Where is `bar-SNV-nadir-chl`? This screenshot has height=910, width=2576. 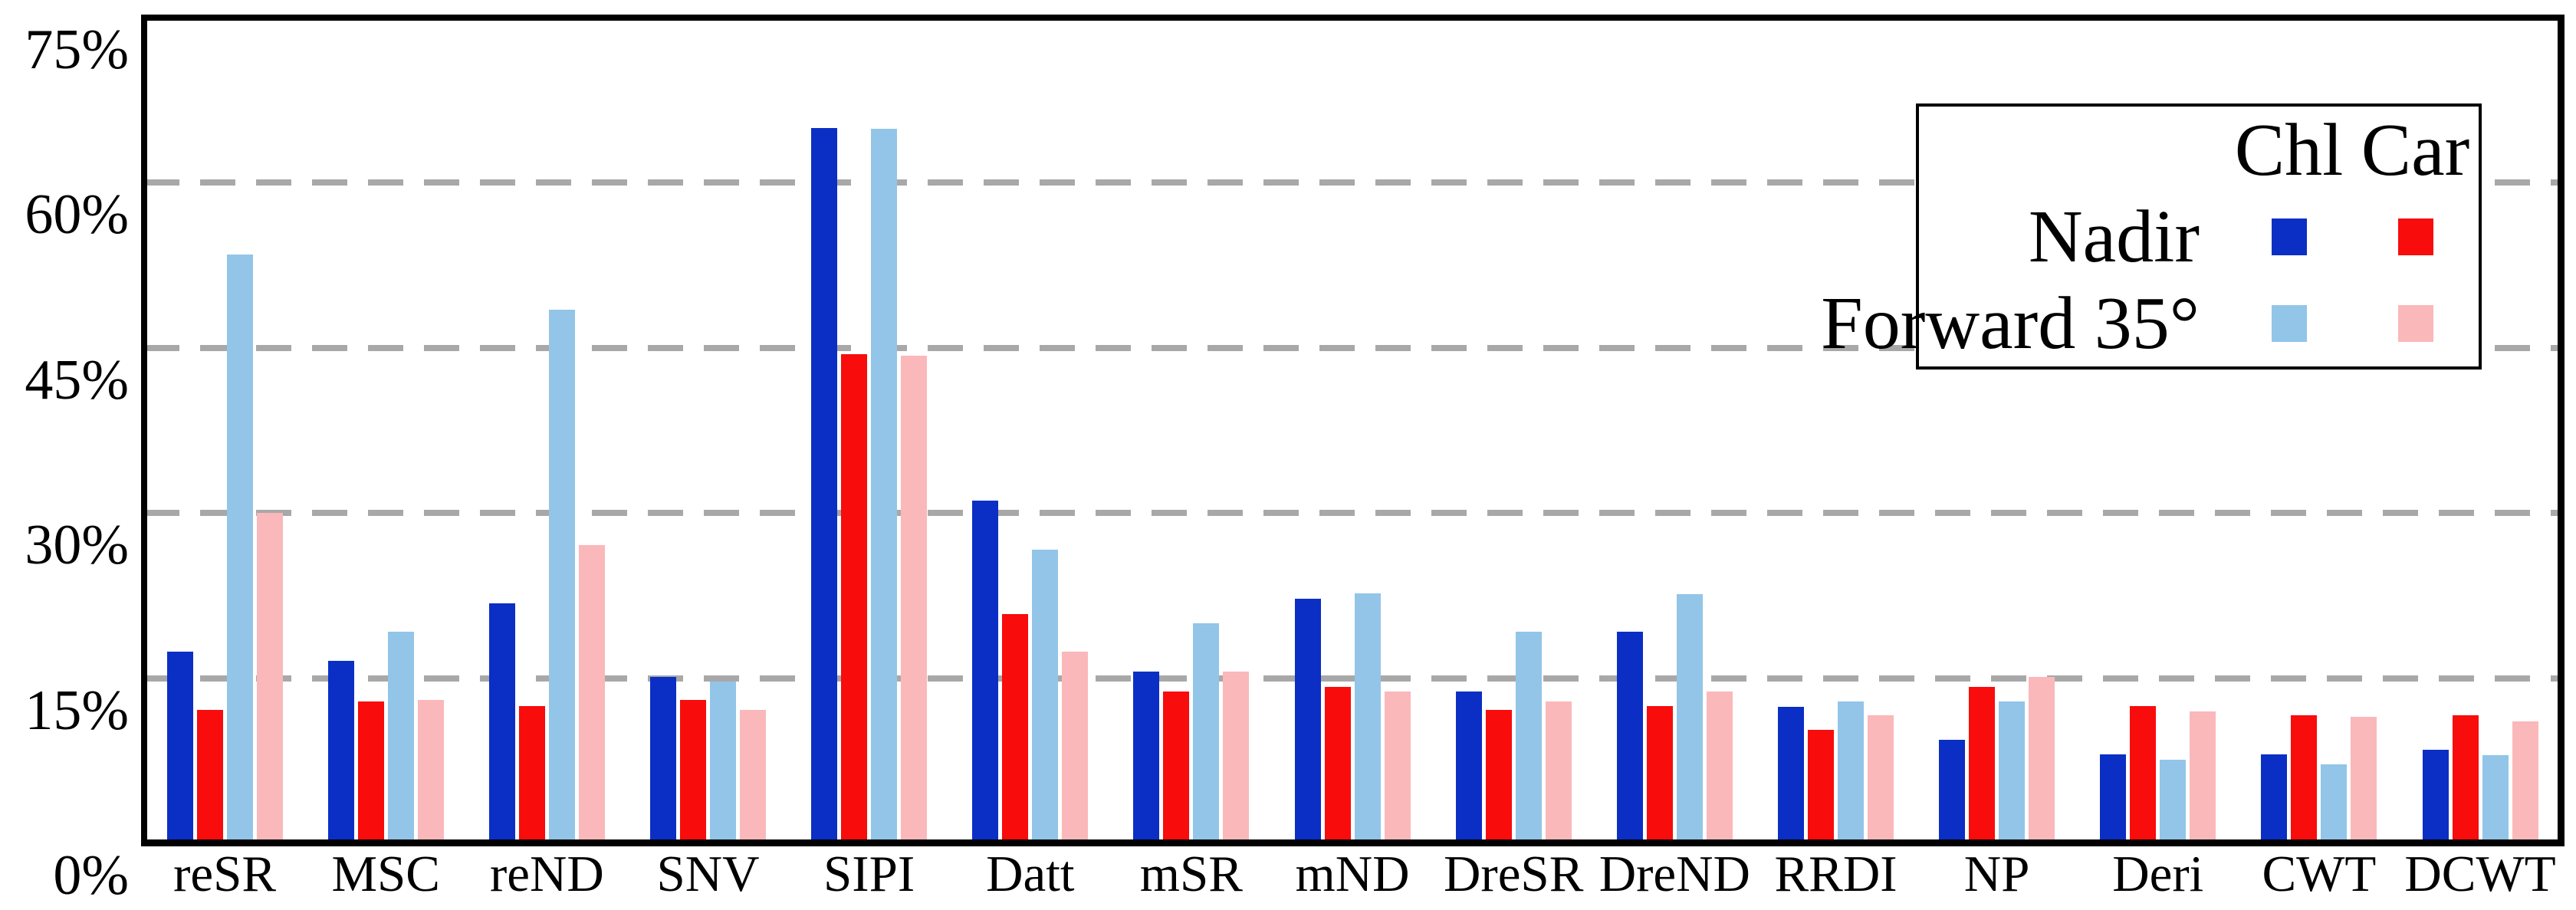
bar-SNV-nadir-chl is located at coordinates (663, 760).